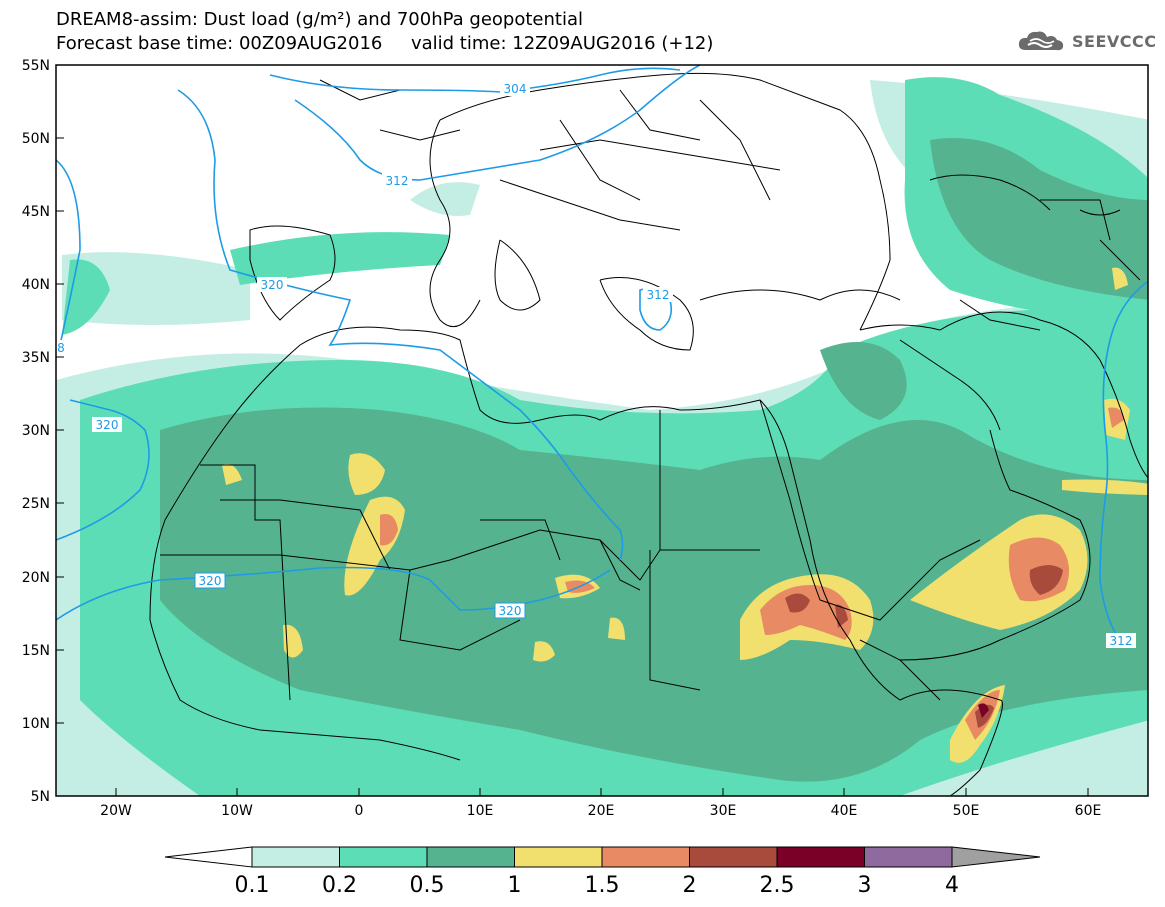  I want to click on colorbar: 0.1 0.2 0.5 1 1.5 2 2.5 3 4, so click(602, 872).